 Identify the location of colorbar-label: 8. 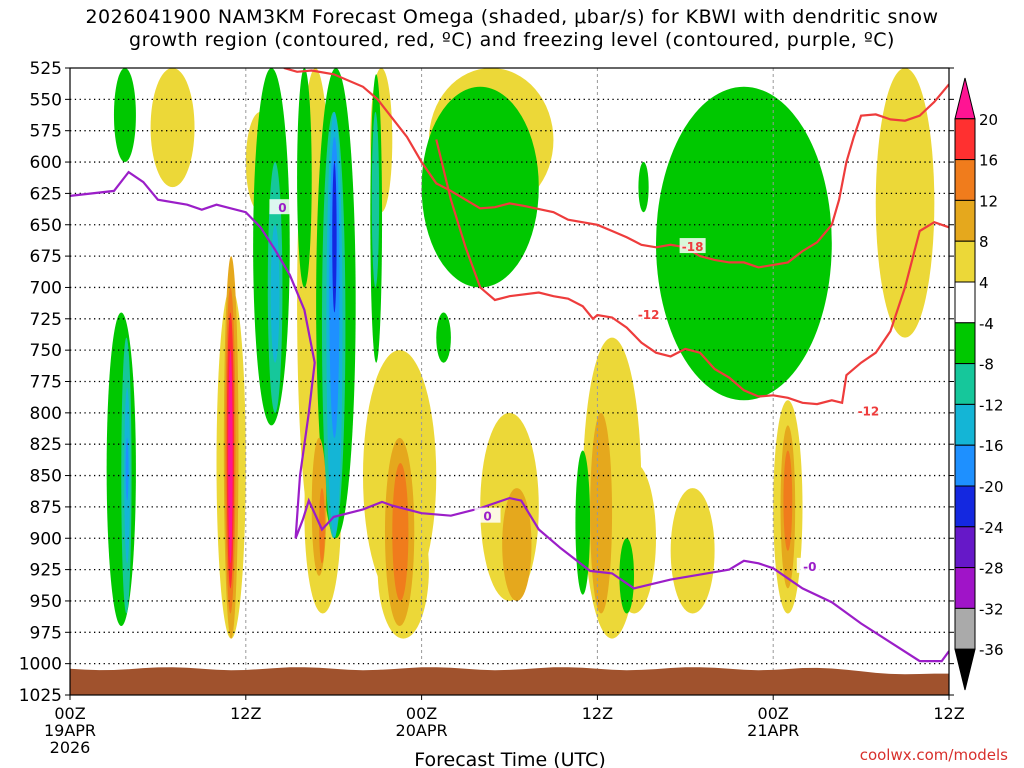
(984, 242).